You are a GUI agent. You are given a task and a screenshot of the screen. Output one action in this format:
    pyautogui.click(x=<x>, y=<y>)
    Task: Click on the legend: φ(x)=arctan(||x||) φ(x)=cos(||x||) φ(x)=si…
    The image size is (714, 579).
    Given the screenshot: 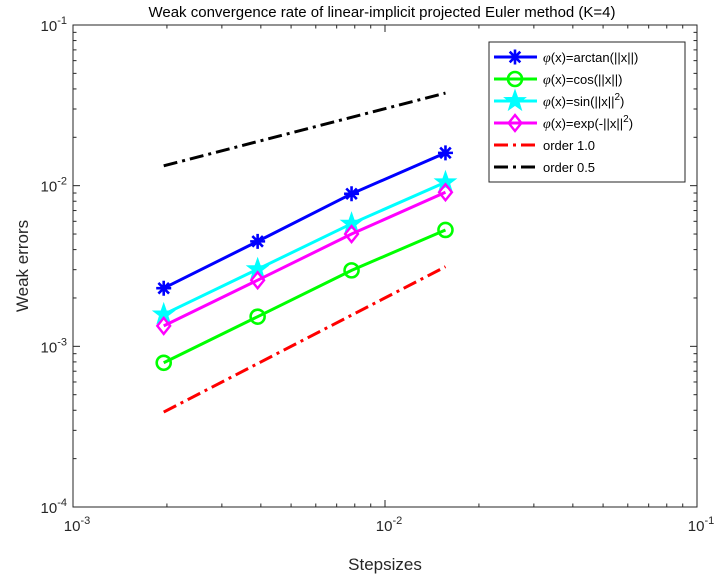 What is the action you would take?
    pyautogui.click(x=587, y=112)
    